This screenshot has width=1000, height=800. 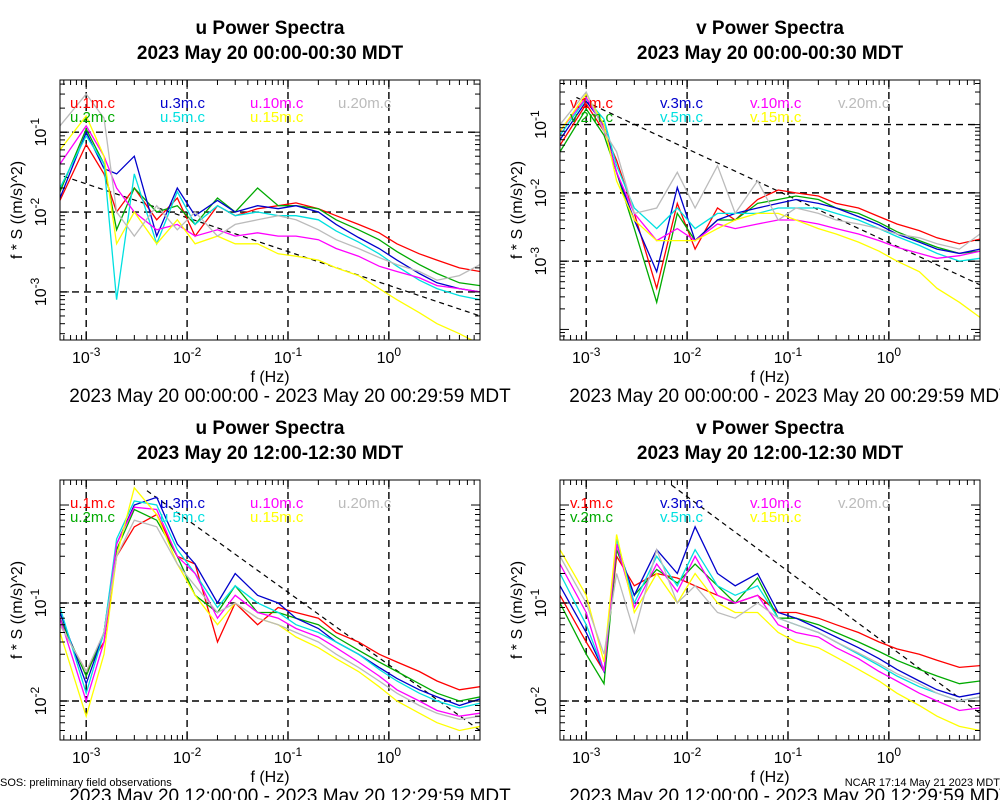 I want to click on series-line-v-20m-c, so click(x=770, y=624).